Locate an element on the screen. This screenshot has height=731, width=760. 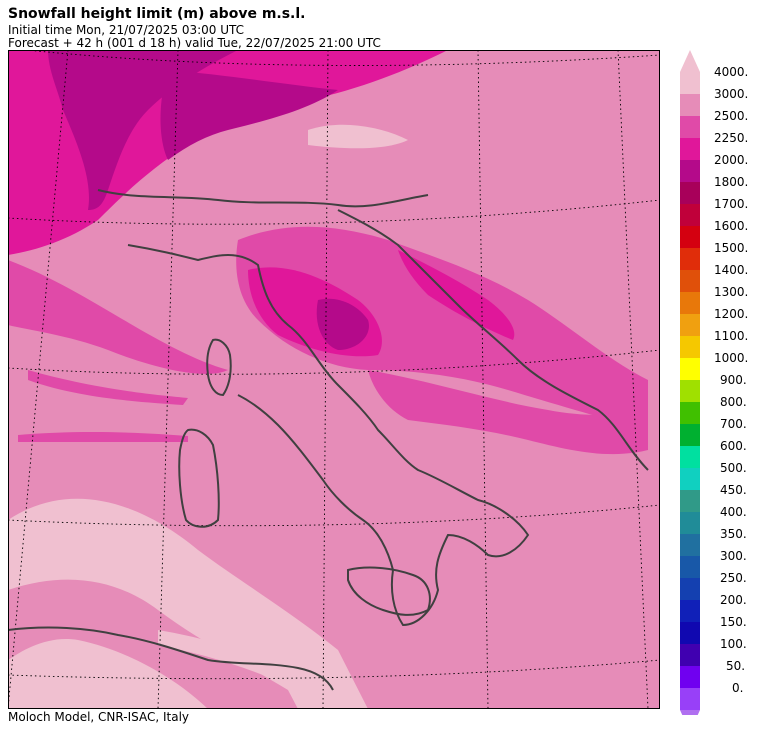
legend-label: 450. is located at coordinates (733, 490).